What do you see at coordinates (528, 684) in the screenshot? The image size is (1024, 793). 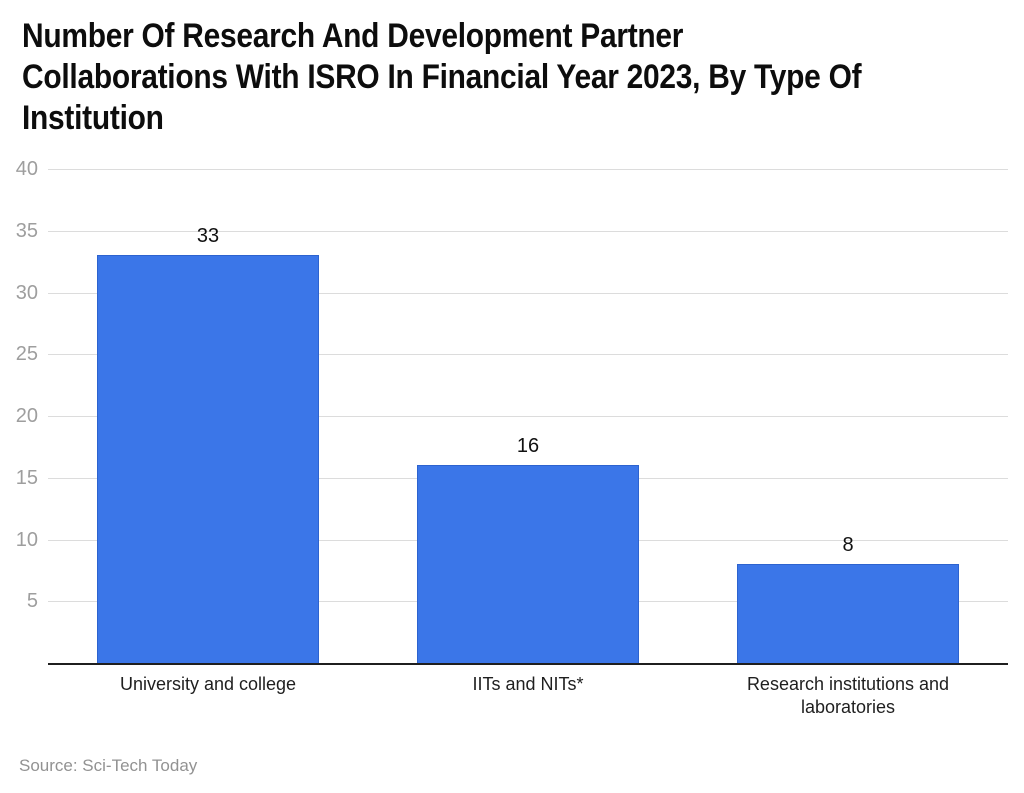 I see `x-axis-label-iits-and-nits-: IITs and NITs*` at bounding box center [528, 684].